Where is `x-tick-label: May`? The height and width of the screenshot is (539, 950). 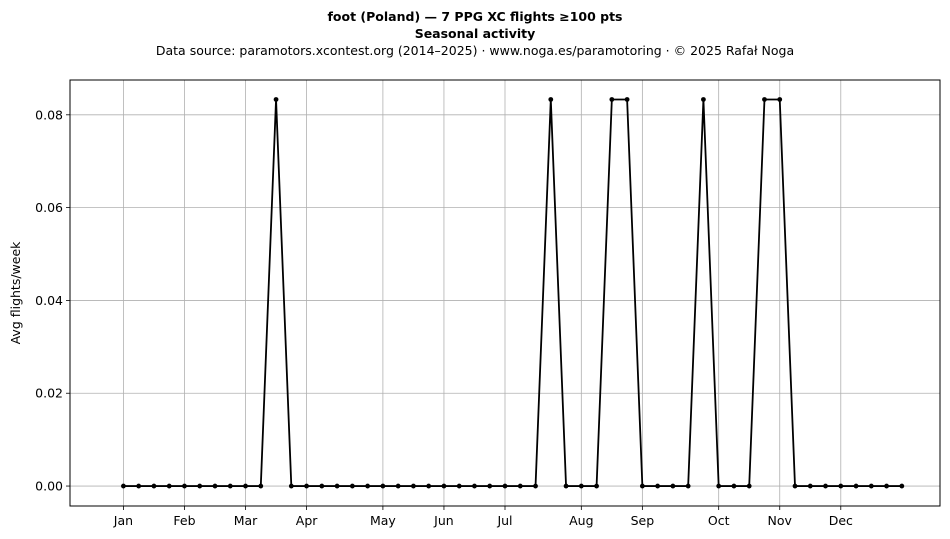
x-tick-label: May is located at coordinates (383, 520).